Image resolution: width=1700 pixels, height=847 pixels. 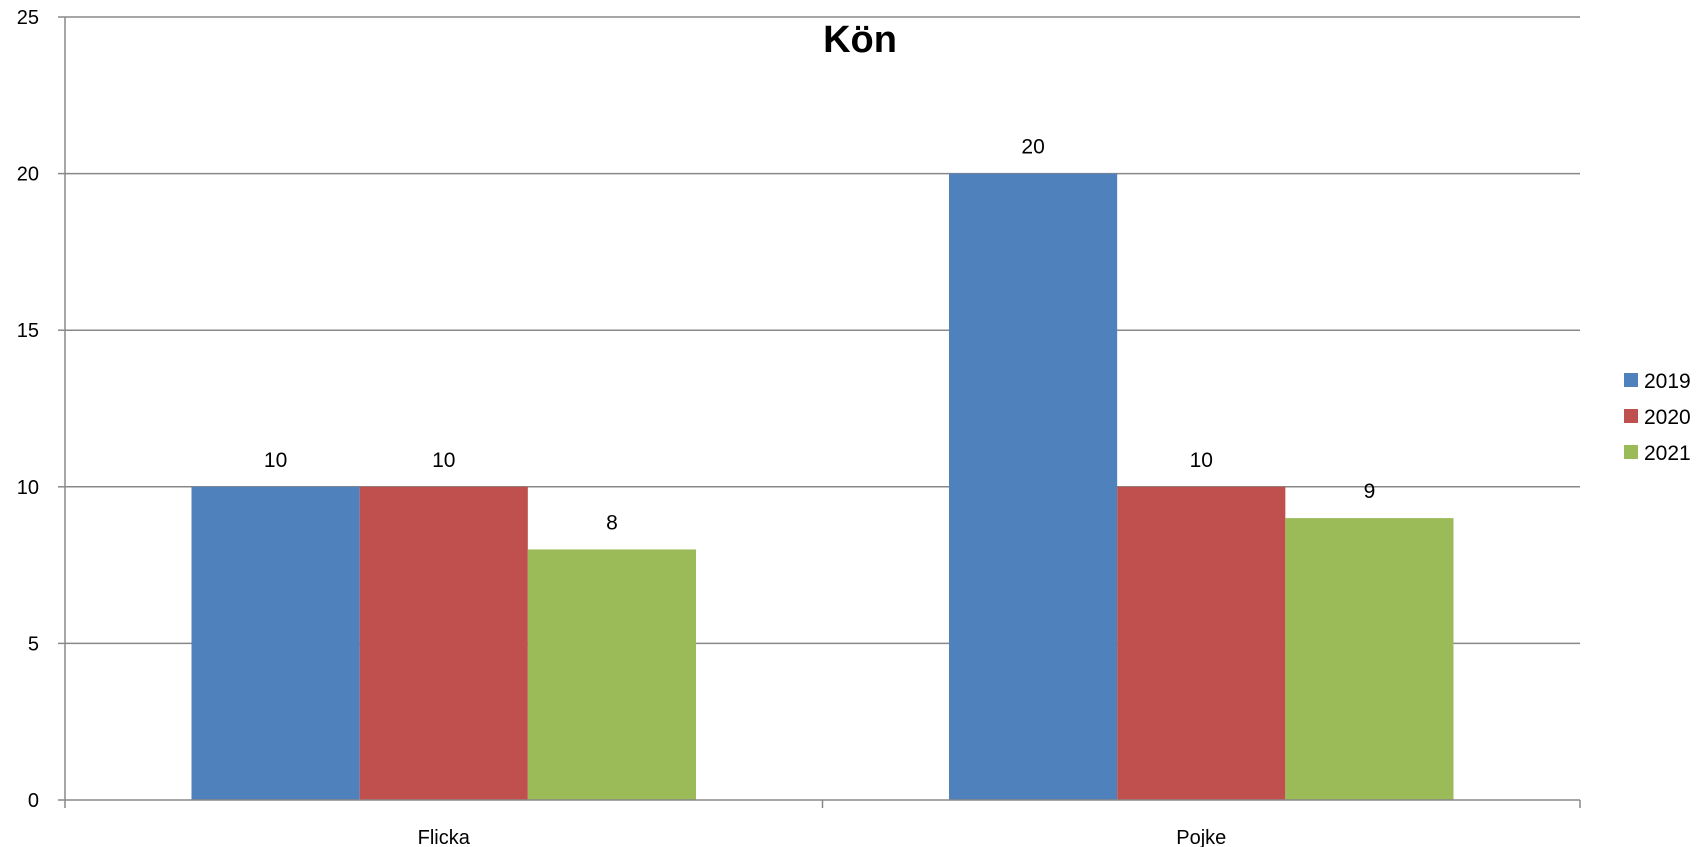 What do you see at coordinates (443, 460) in the screenshot?
I see `data-label-flicka-2020: 10` at bounding box center [443, 460].